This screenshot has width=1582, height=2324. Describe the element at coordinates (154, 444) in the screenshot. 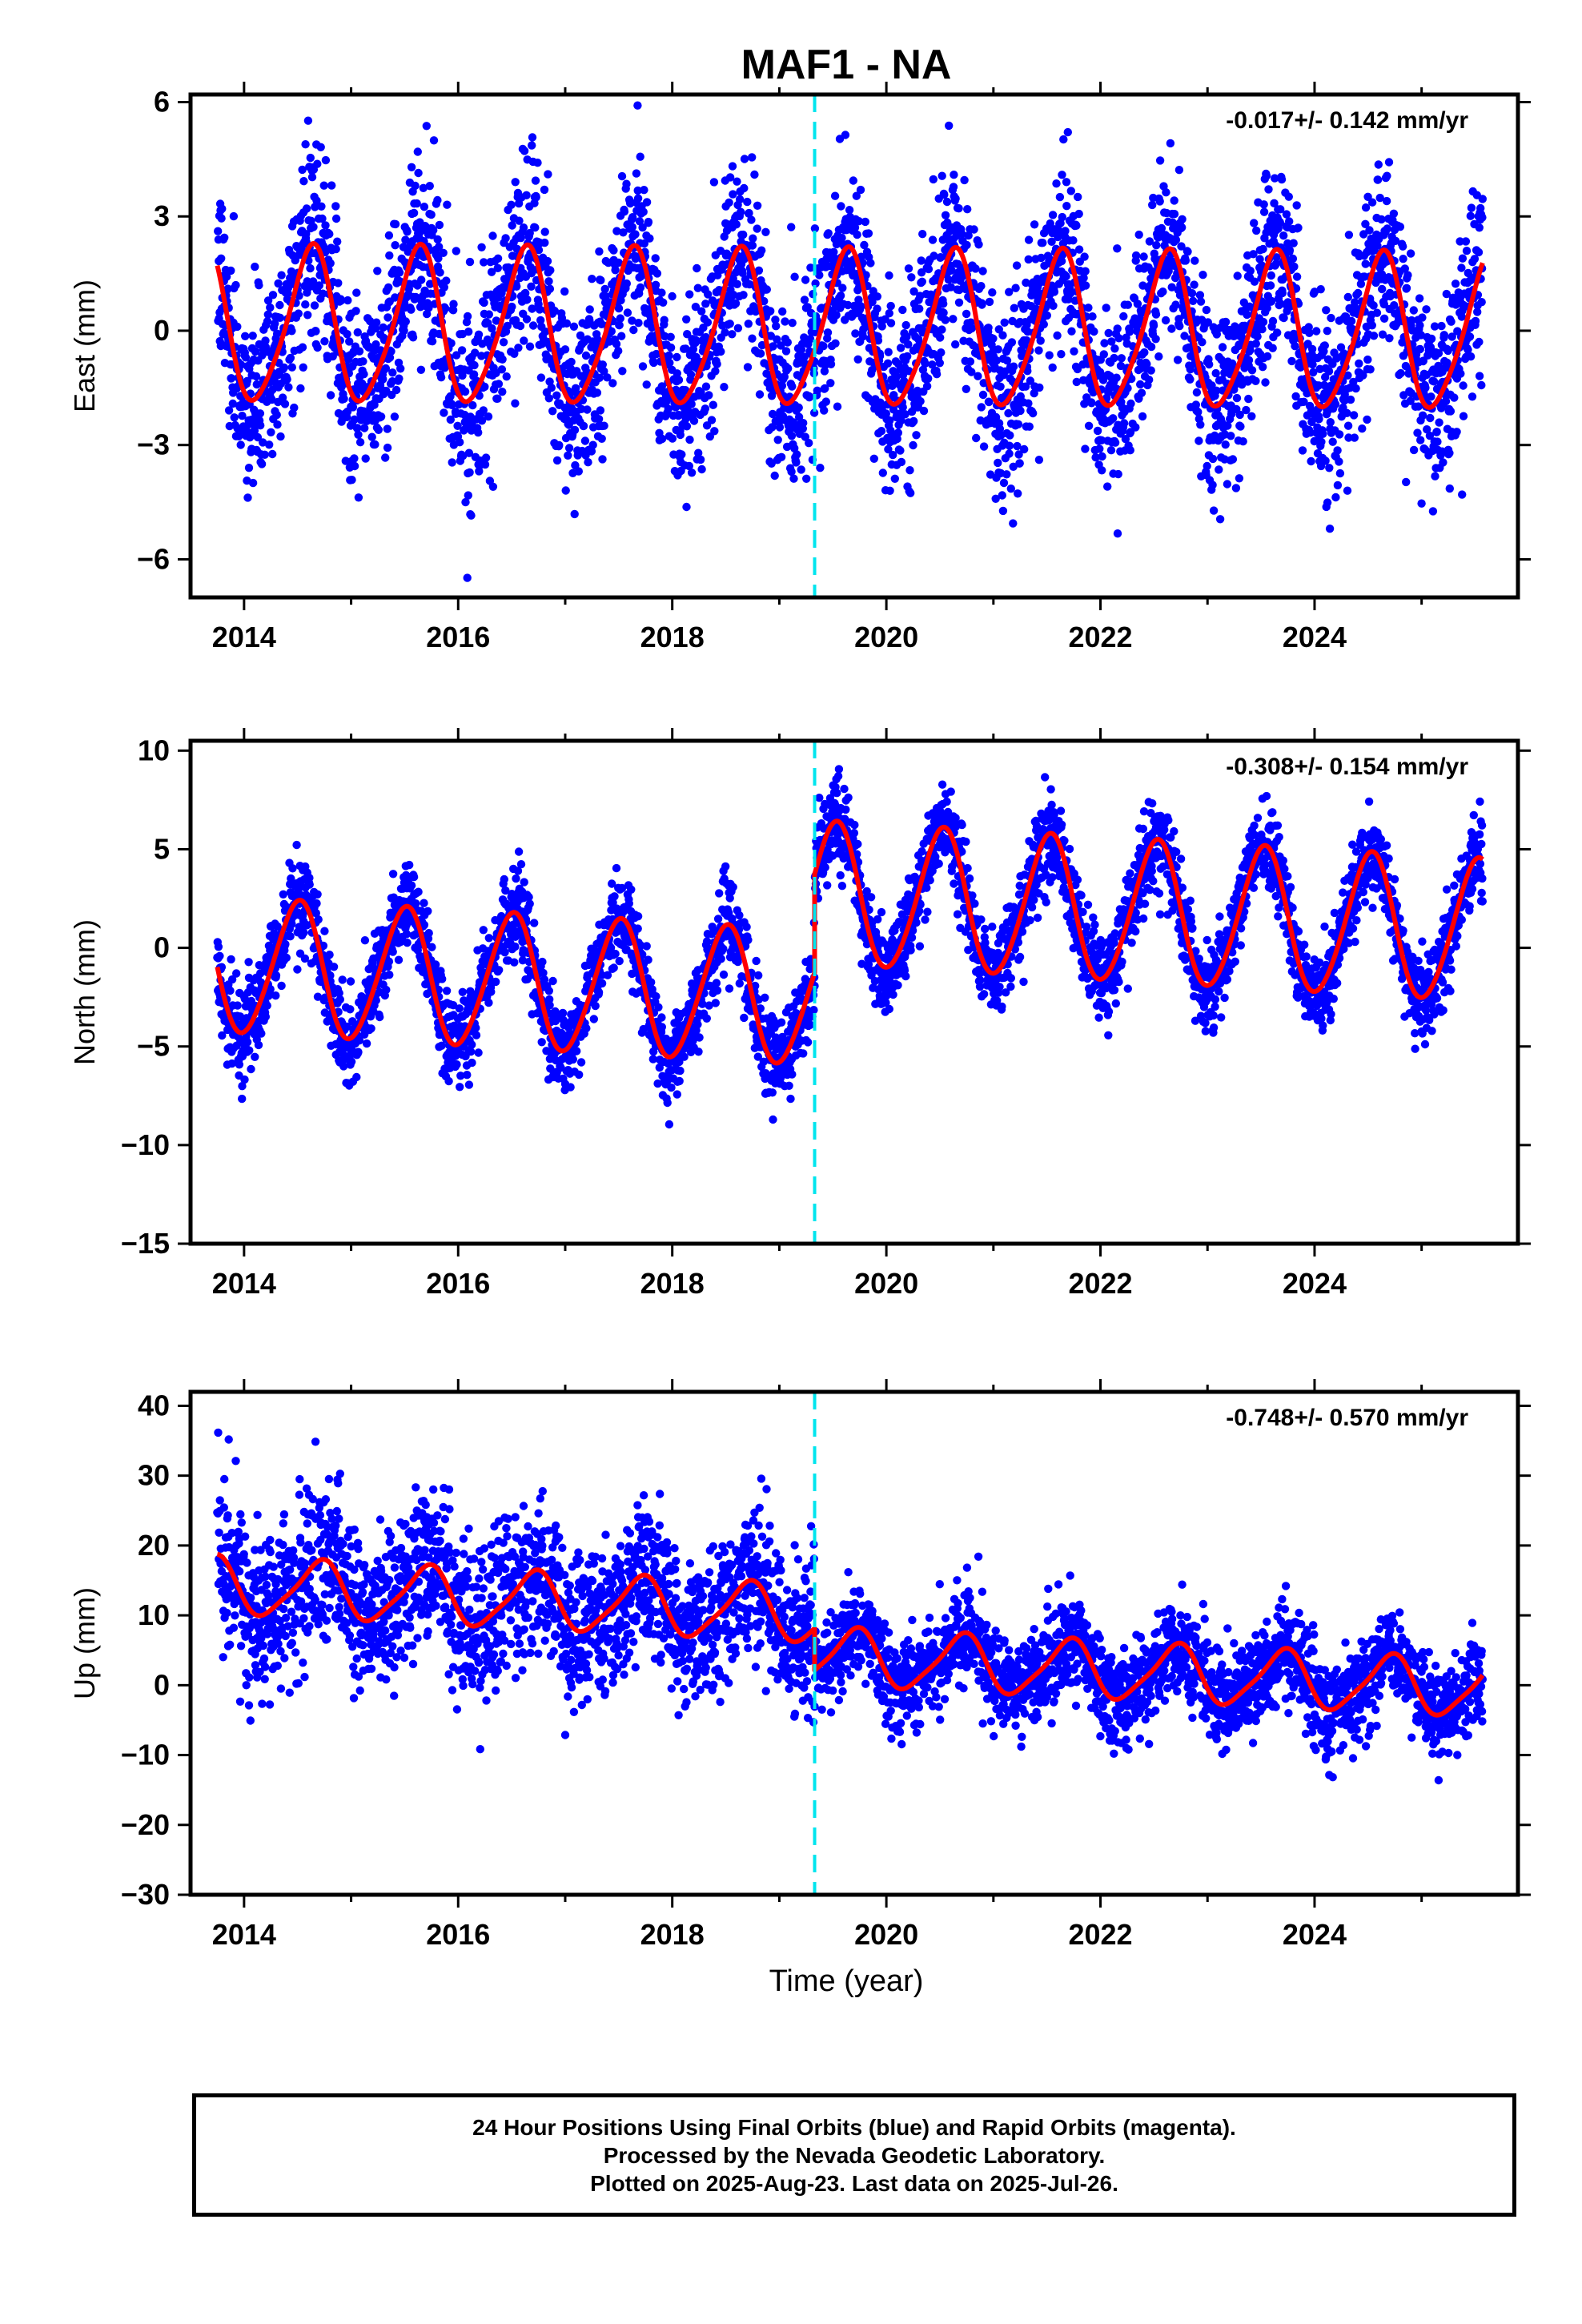

I see `east-y-tick-label: −3` at that location.